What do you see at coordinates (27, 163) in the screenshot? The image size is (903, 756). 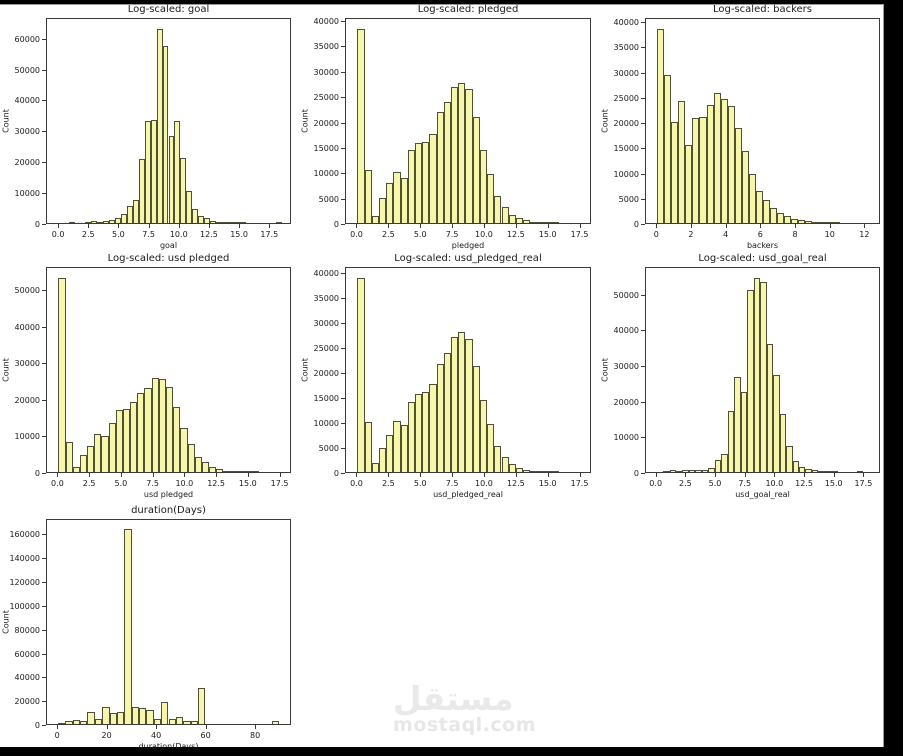 I see `y-tick-label: 20000` at bounding box center [27, 163].